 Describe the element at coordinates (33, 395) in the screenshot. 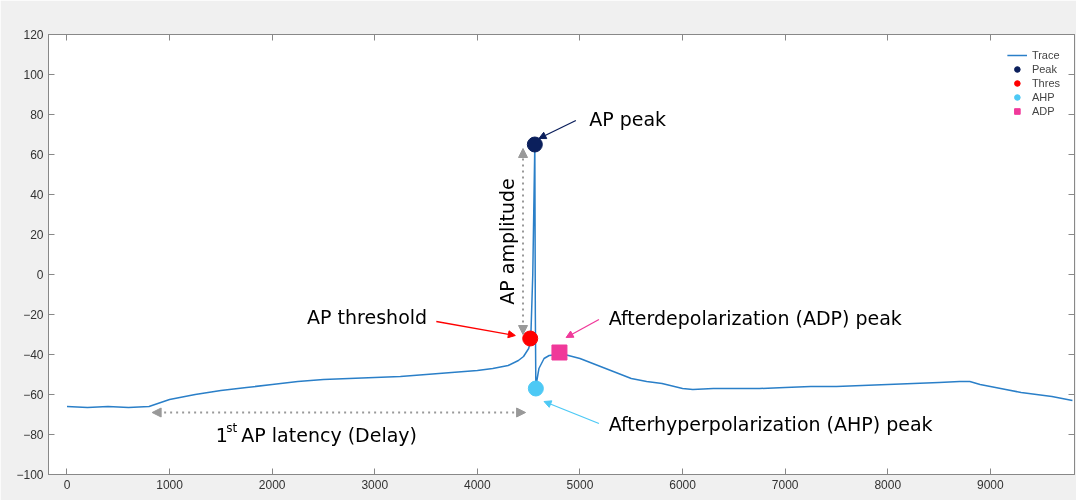

I see `y-tick-label: −60` at that location.